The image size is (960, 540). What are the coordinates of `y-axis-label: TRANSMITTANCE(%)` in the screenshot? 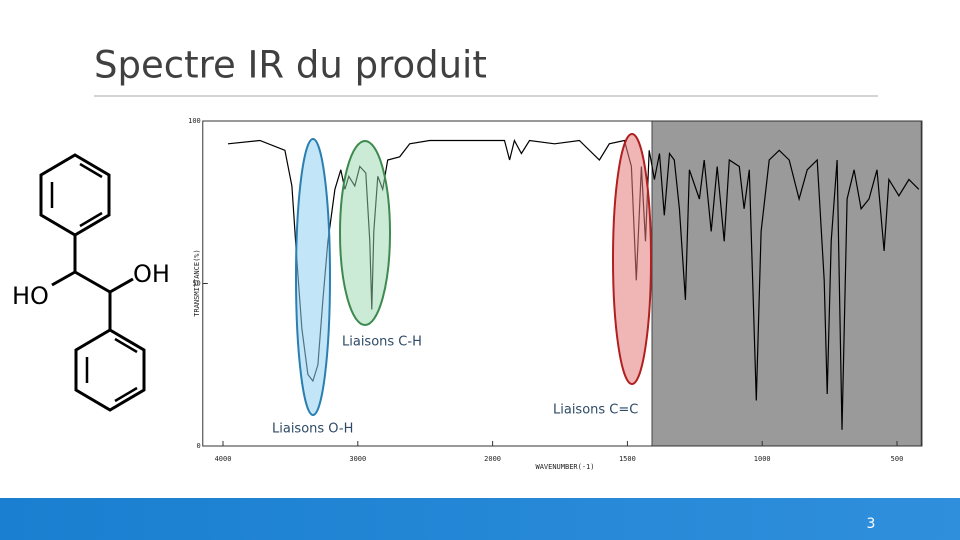 It's located at (197, 282).